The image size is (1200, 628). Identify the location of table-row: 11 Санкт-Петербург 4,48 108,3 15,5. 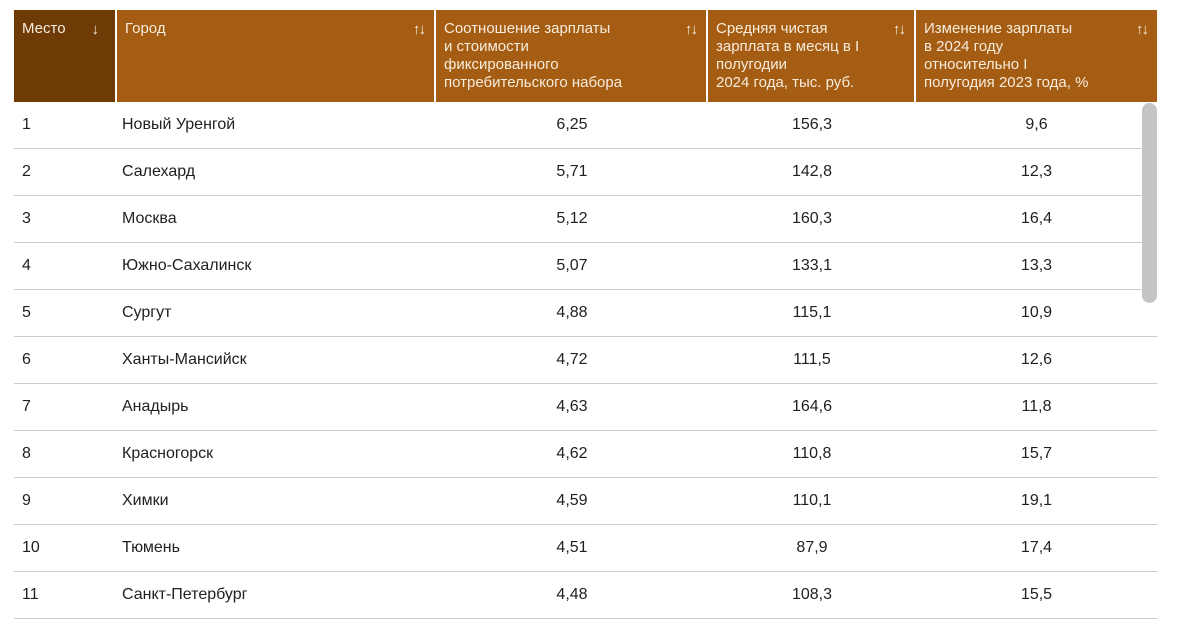
(585, 595).